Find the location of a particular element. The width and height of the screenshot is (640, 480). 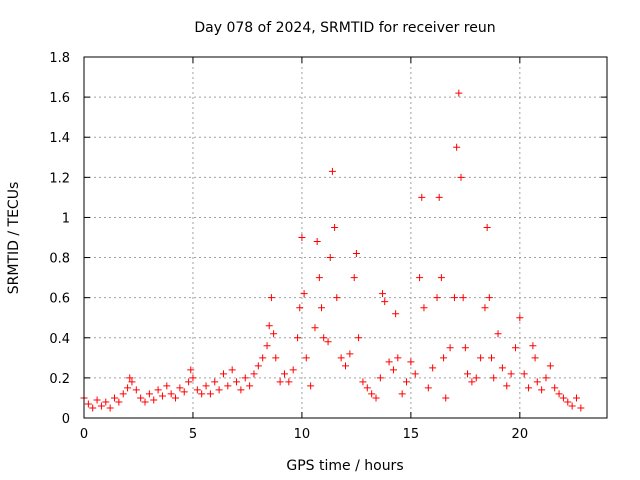

x-axis-label: GPS time / hours is located at coordinates (344, 466).